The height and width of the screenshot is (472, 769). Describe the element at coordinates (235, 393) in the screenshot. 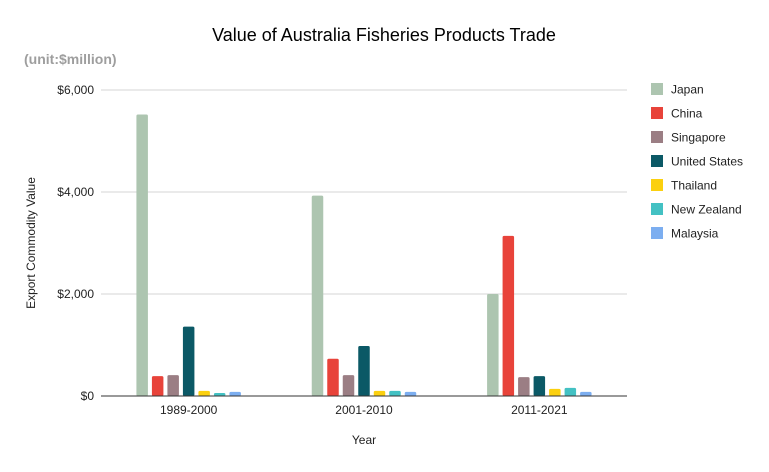

I see `bar-malaysia-1989-2000` at that location.